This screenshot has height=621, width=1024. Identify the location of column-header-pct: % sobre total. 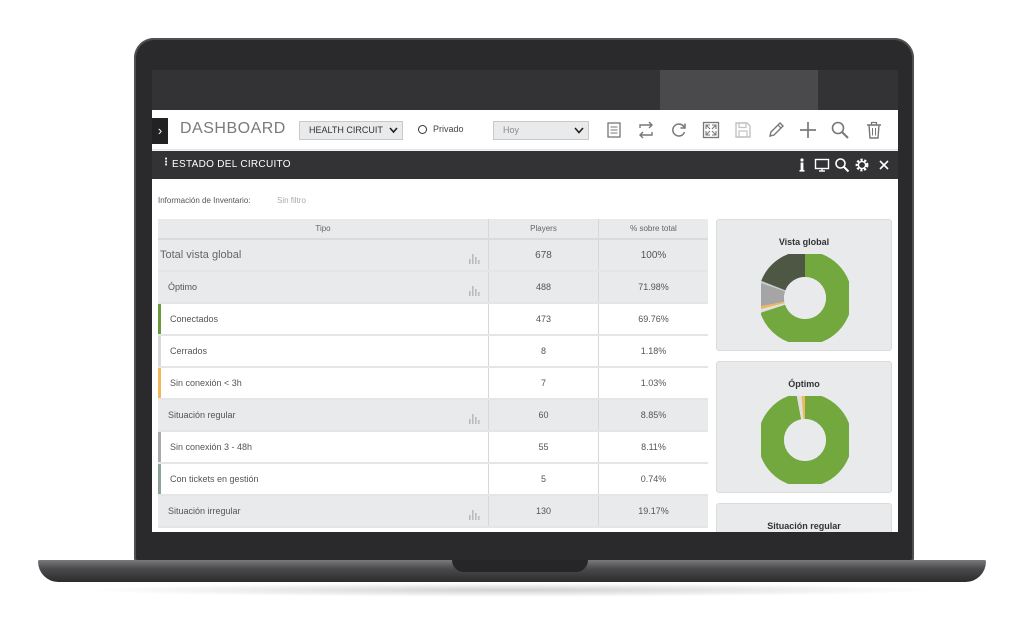
(653, 228).